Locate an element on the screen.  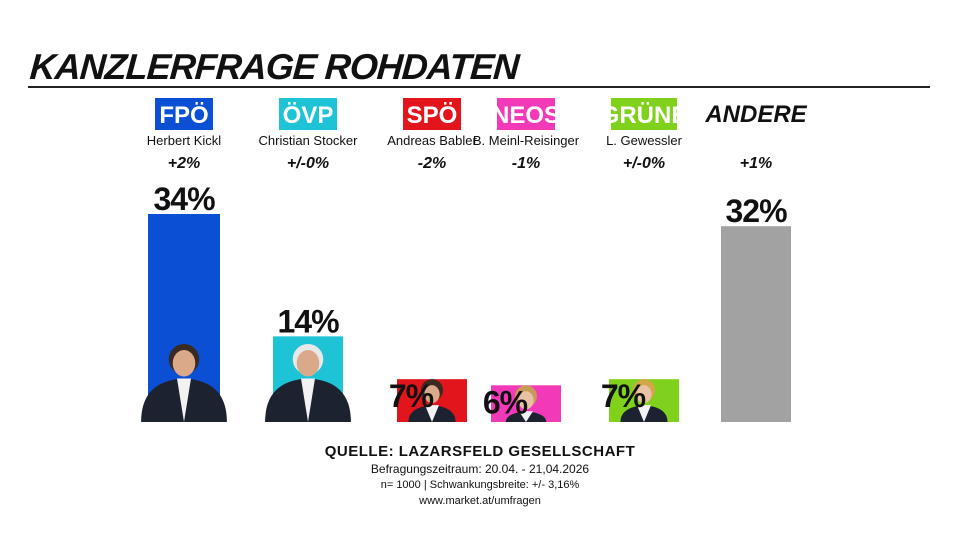
party-label: NEOS is located at coordinates (526, 115).